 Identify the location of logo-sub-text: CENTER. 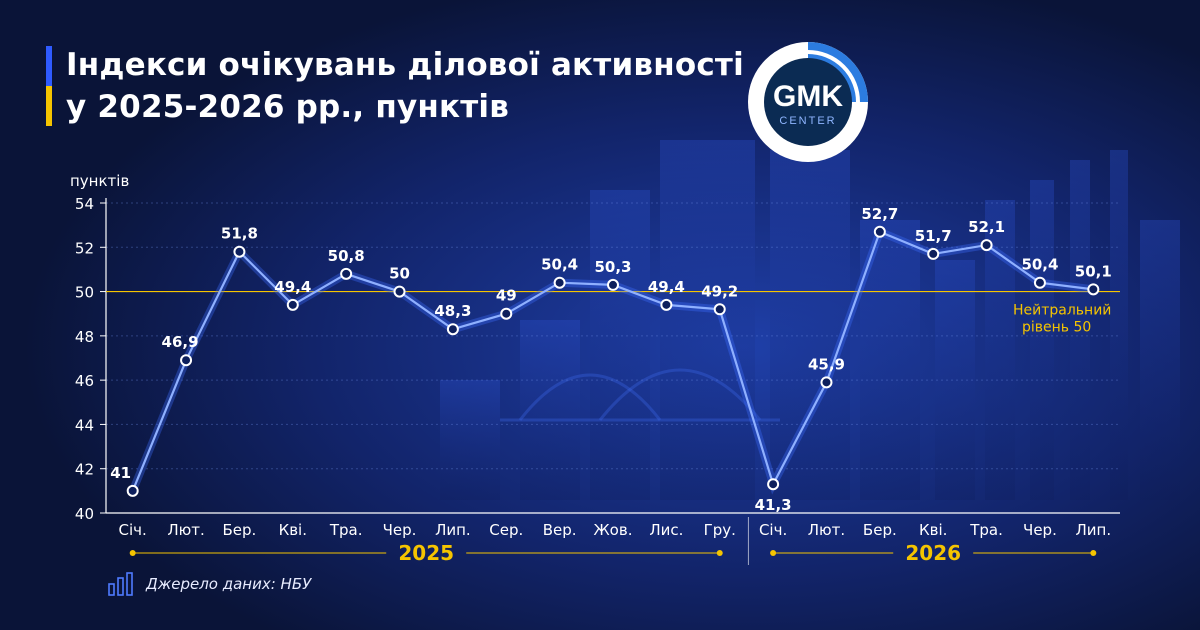
(807, 121).